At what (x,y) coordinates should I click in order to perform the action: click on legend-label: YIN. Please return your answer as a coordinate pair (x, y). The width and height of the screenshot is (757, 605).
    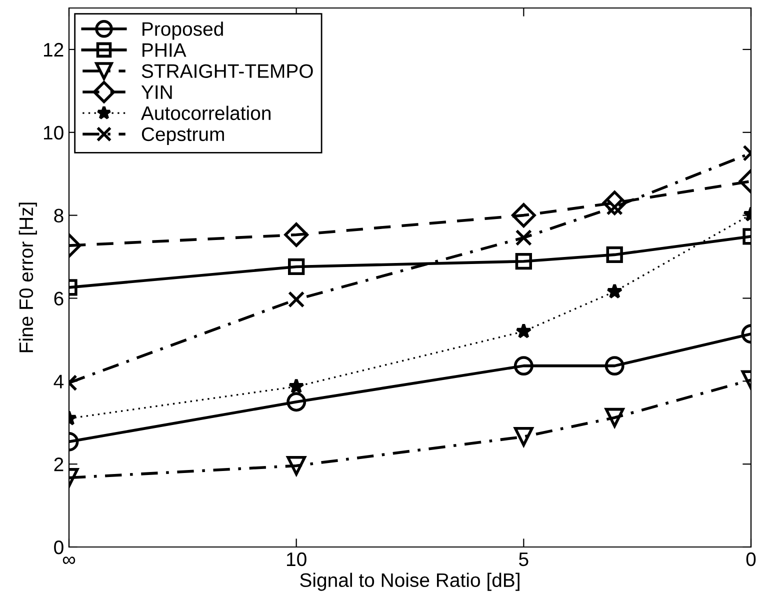
    Looking at the image, I should click on (156, 92).